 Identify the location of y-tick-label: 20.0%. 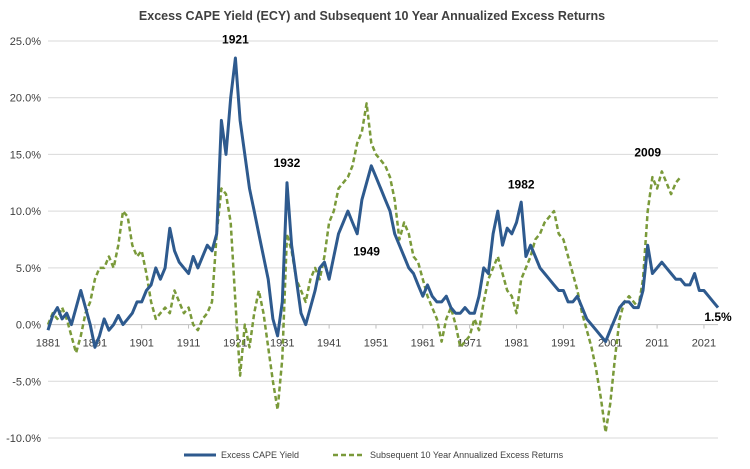
(25, 99).